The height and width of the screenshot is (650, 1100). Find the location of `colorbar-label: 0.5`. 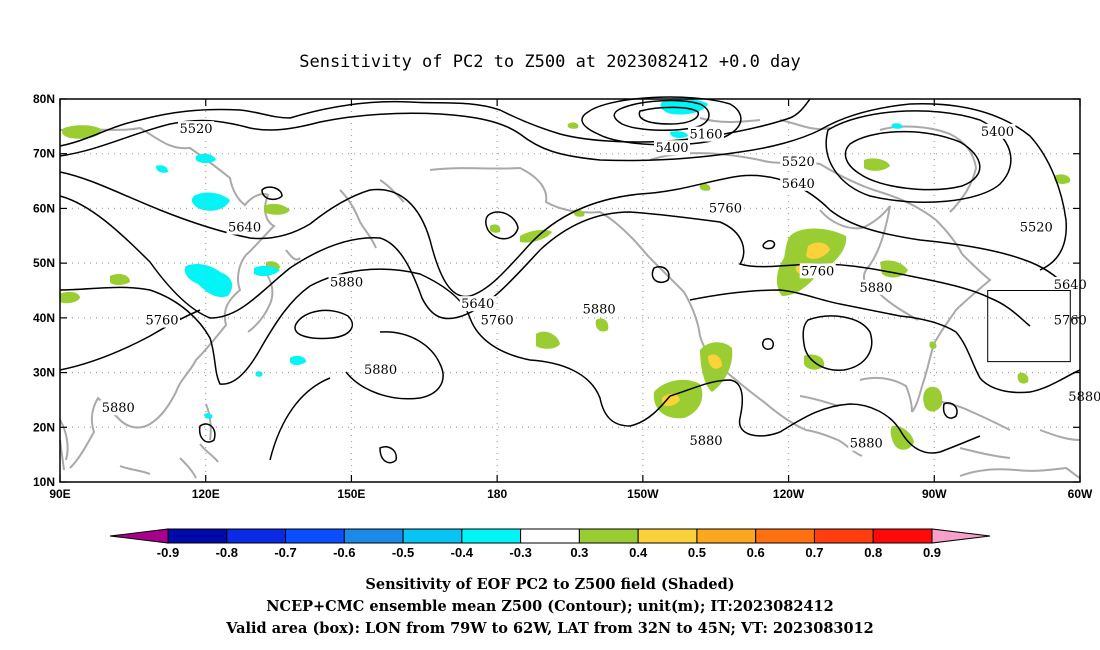

colorbar-label: 0.5 is located at coordinates (697, 552).